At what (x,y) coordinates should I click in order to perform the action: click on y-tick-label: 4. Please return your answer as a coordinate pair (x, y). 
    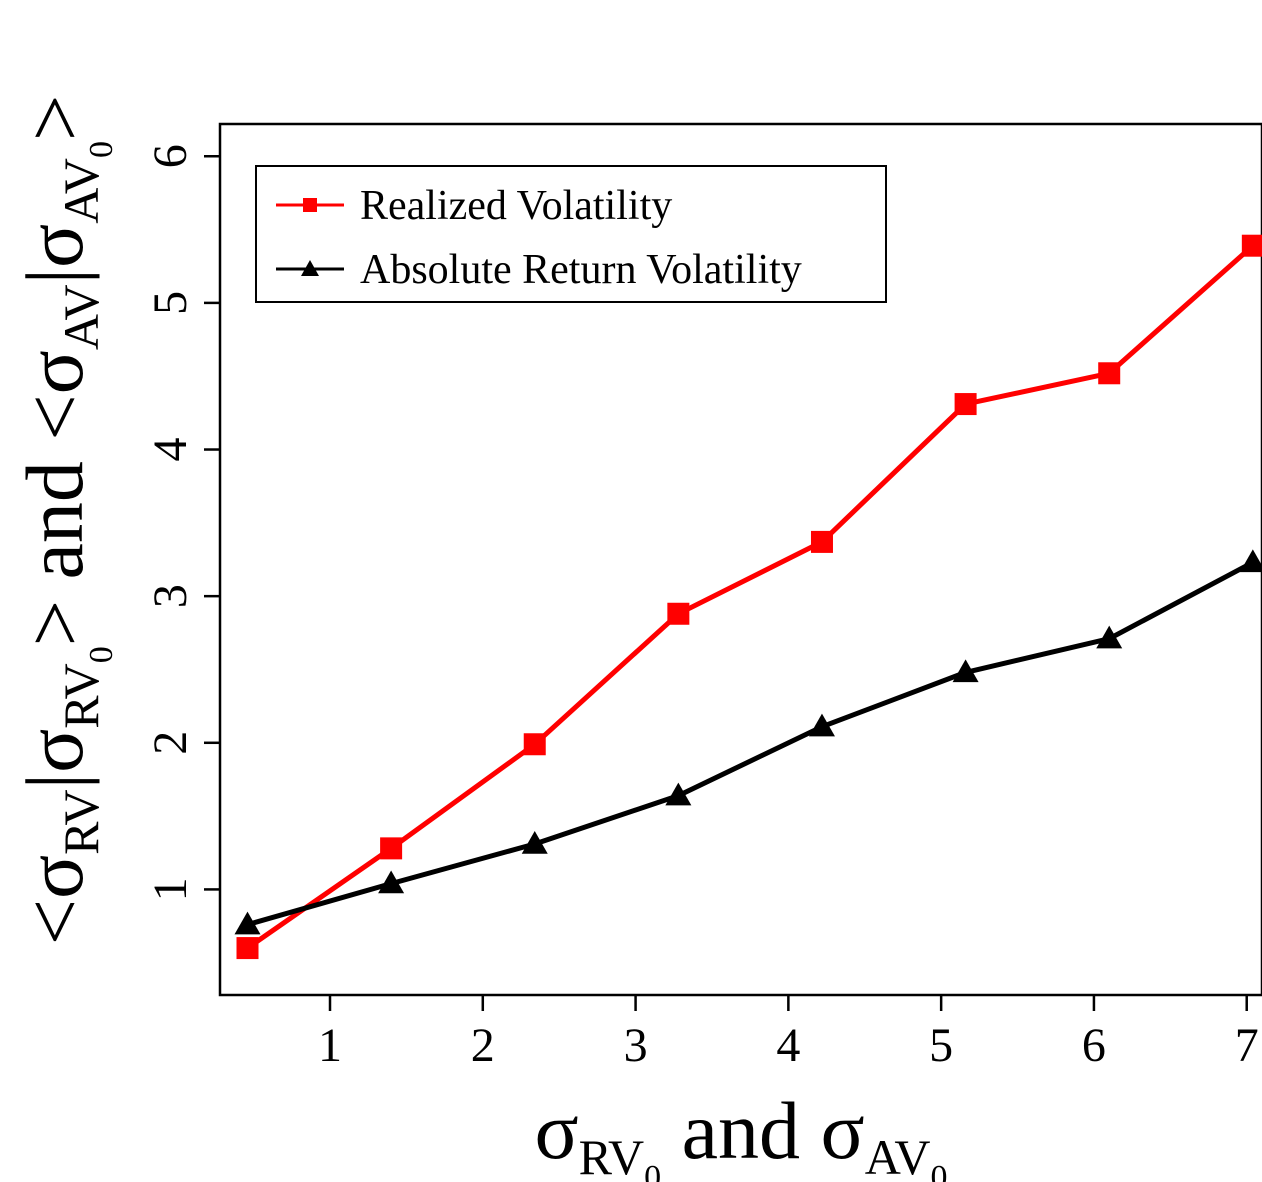
    Looking at the image, I should click on (170, 450).